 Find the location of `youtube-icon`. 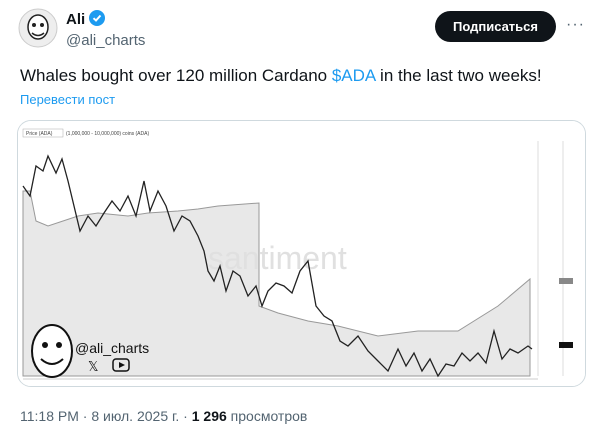

youtube-icon is located at coordinates (121, 365).